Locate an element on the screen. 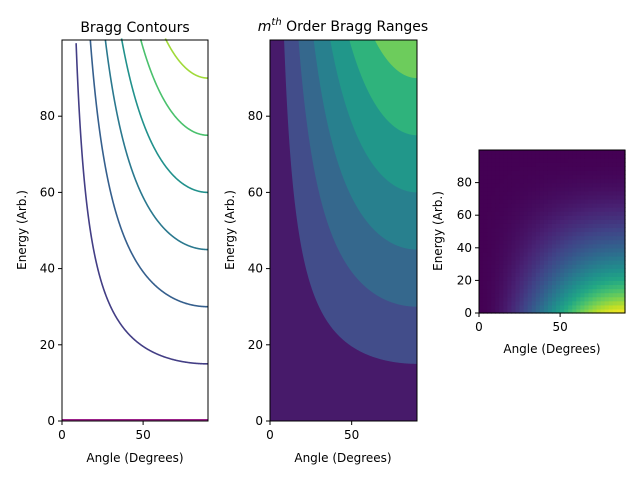  chart-2-ytick-label-3: 60 is located at coordinates (255, 192).